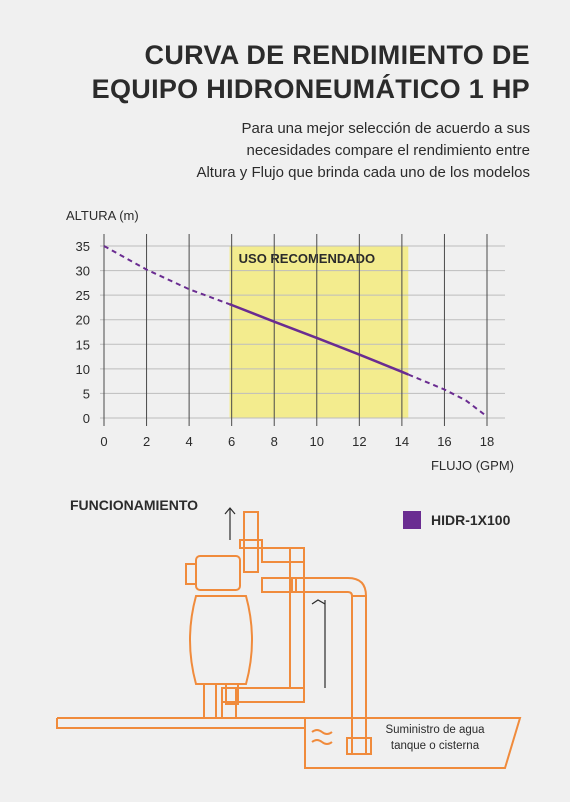  I want to click on y-axis-label: ALTURA (m), so click(102, 215).